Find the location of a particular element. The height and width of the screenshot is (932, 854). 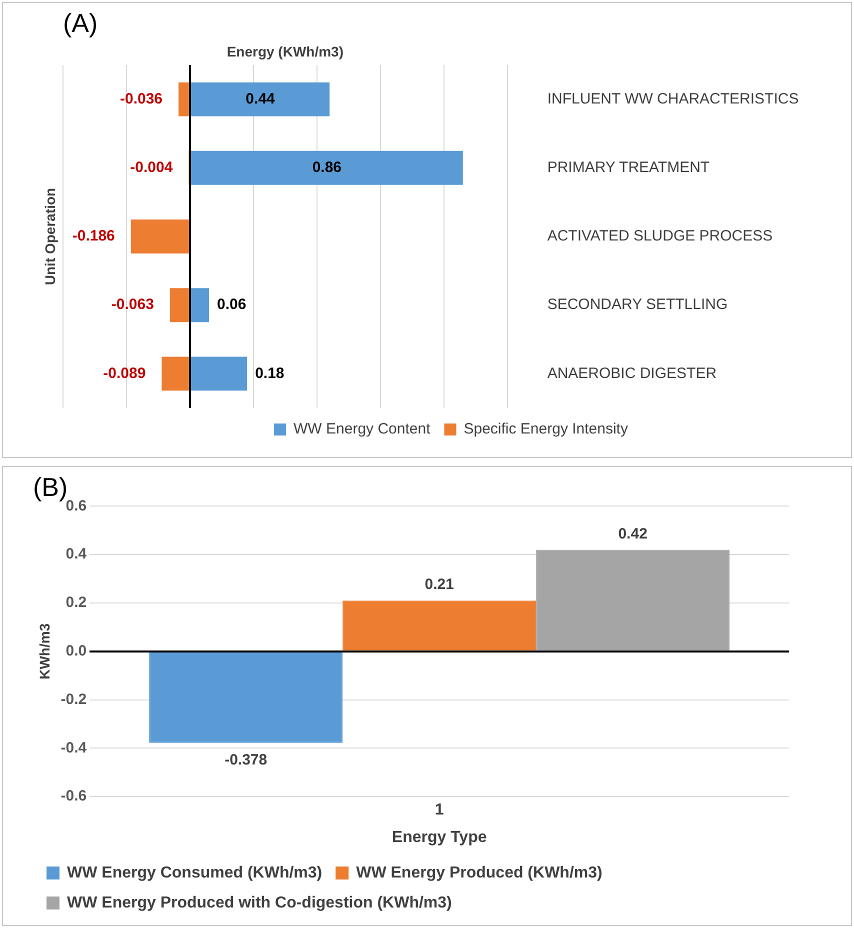

y-tick-label: 0.4 is located at coordinates (77, 554).